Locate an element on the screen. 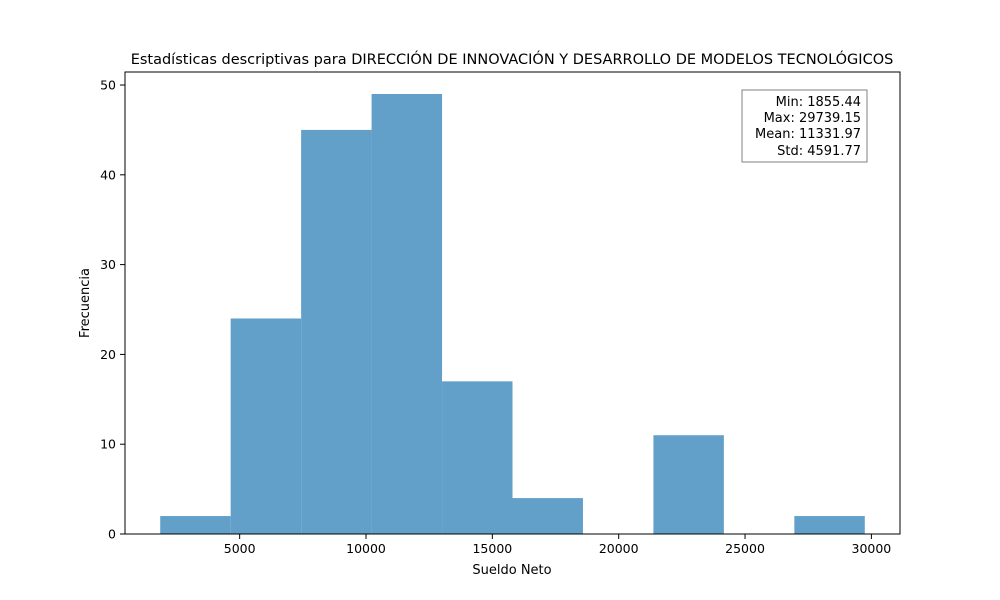  y-tick-label: 10 is located at coordinates (108, 444).